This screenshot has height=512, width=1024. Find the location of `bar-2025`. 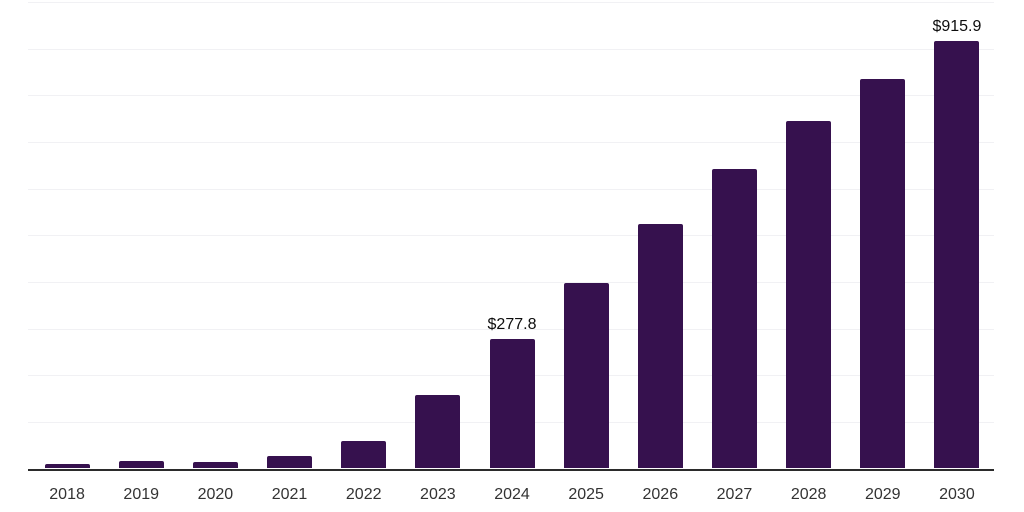

bar-2025 is located at coordinates (586, 376).